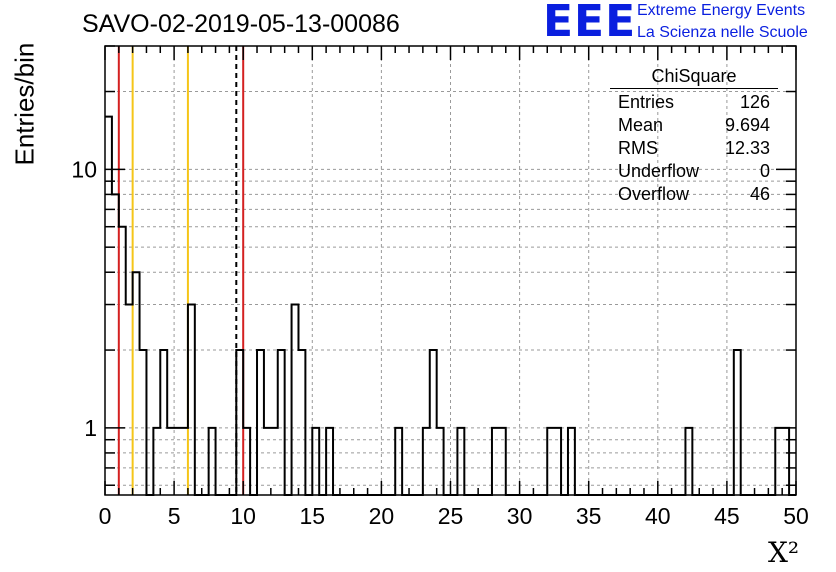 The height and width of the screenshot is (572, 836). Describe the element at coordinates (694, 194) in the screenshot. I see `stats-row-overflow: Overflow 46` at that location.